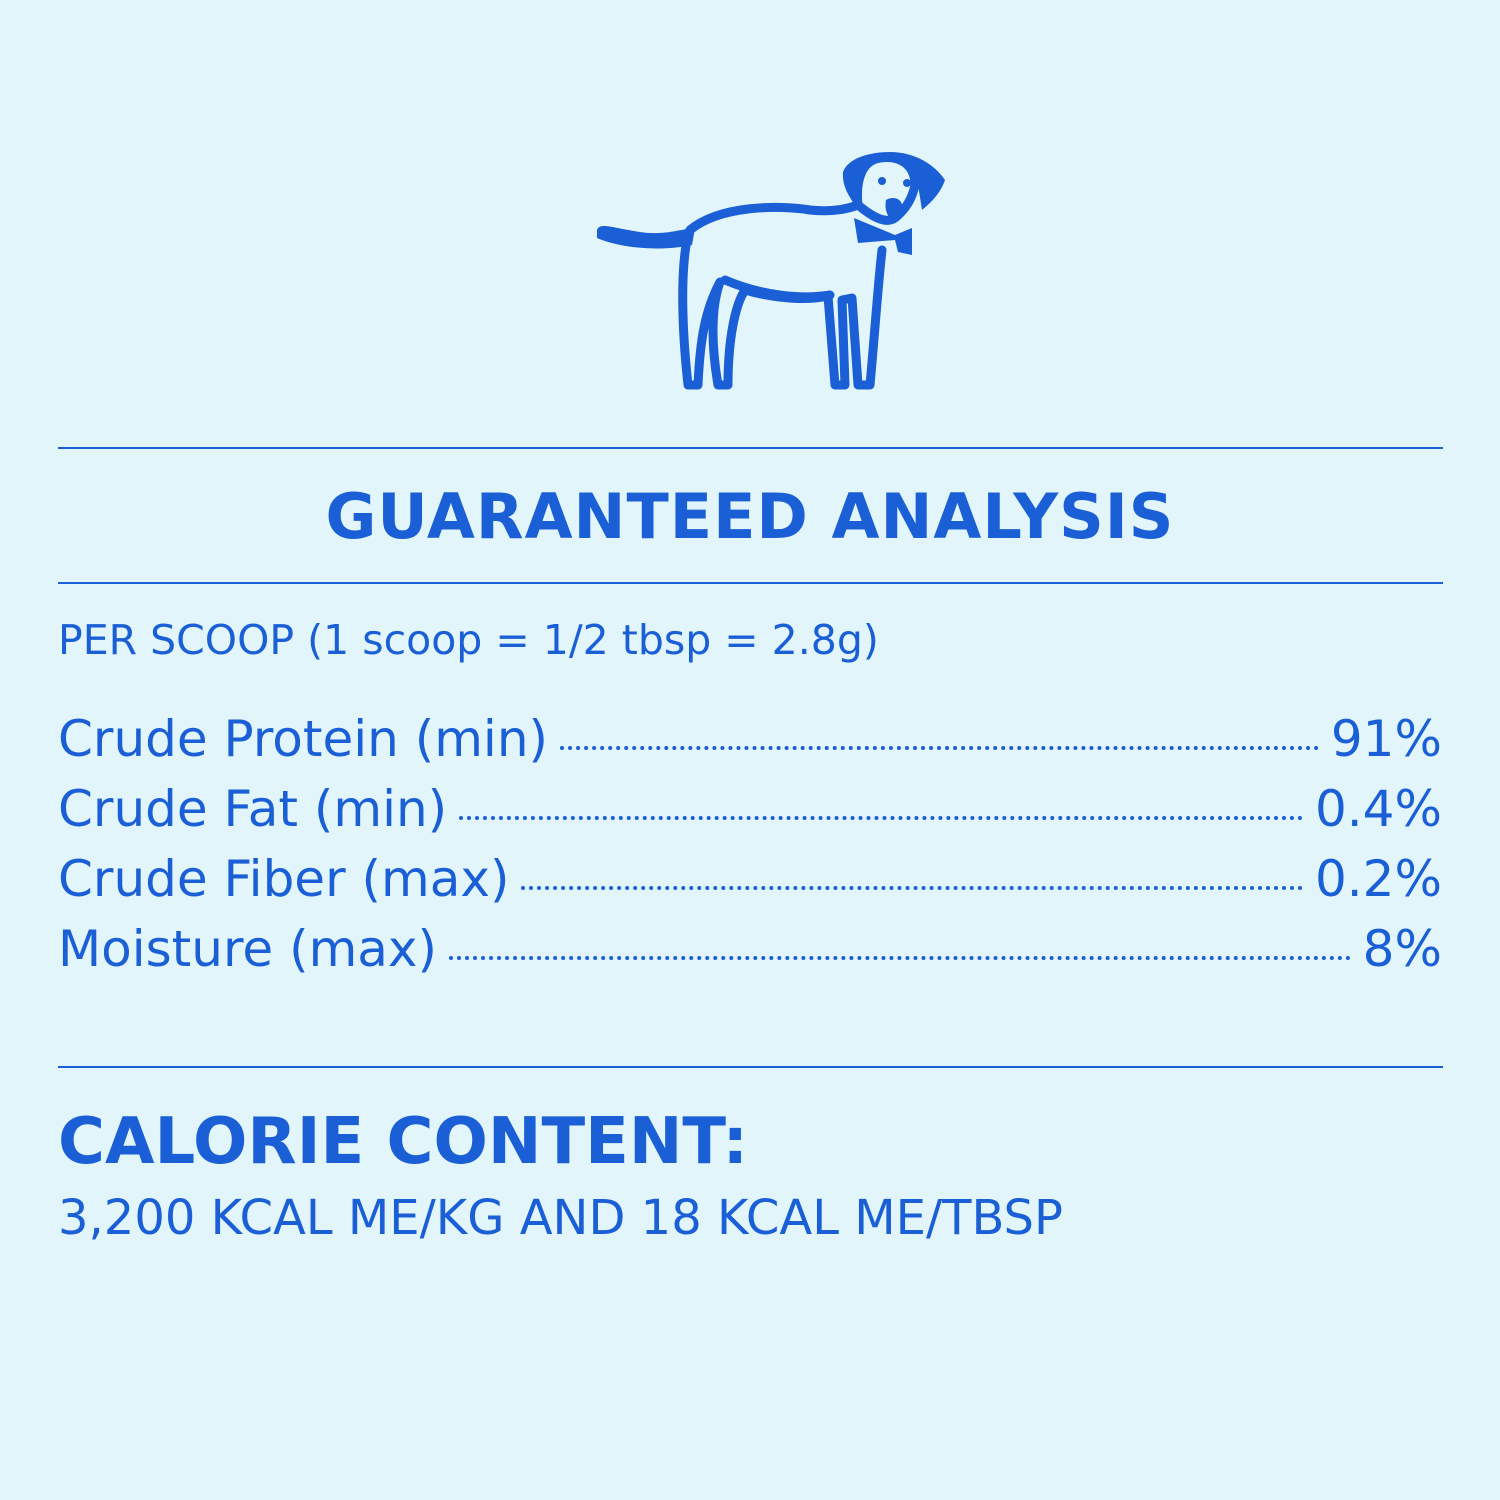 This screenshot has height=1500, width=1500. What do you see at coordinates (771, 271) in the screenshot?
I see `dog-with-bowtie-icon` at bounding box center [771, 271].